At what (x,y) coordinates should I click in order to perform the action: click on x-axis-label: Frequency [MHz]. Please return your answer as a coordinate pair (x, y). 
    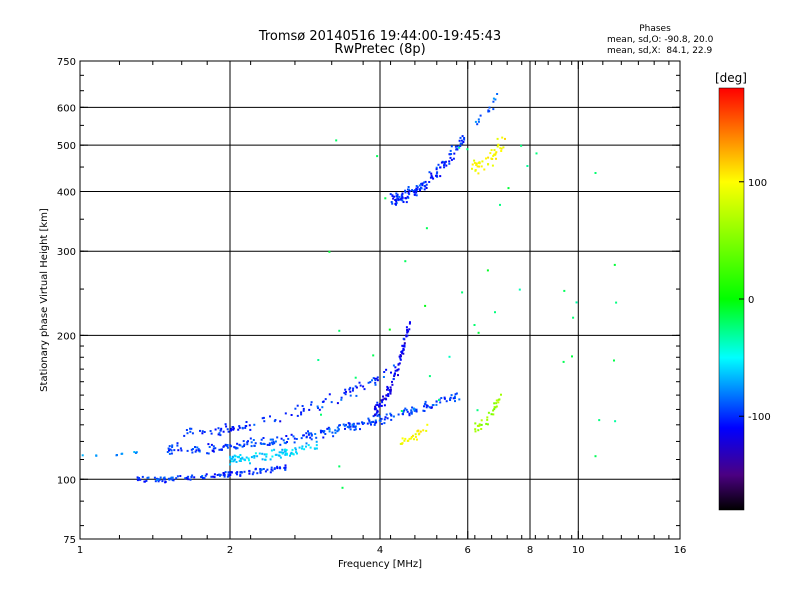
    Looking at the image, I should click on (380, 564).